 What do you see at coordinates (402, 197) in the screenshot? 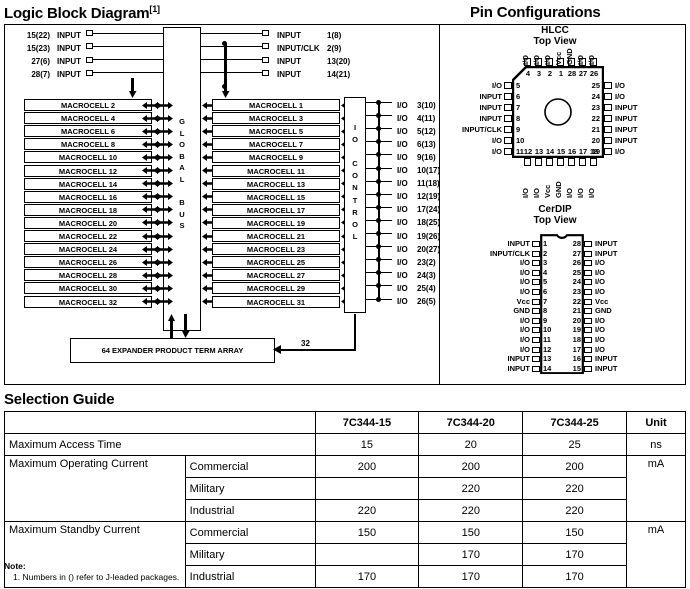
I see `io-pin-label-7: I/O` at bounding box center [402, 197].